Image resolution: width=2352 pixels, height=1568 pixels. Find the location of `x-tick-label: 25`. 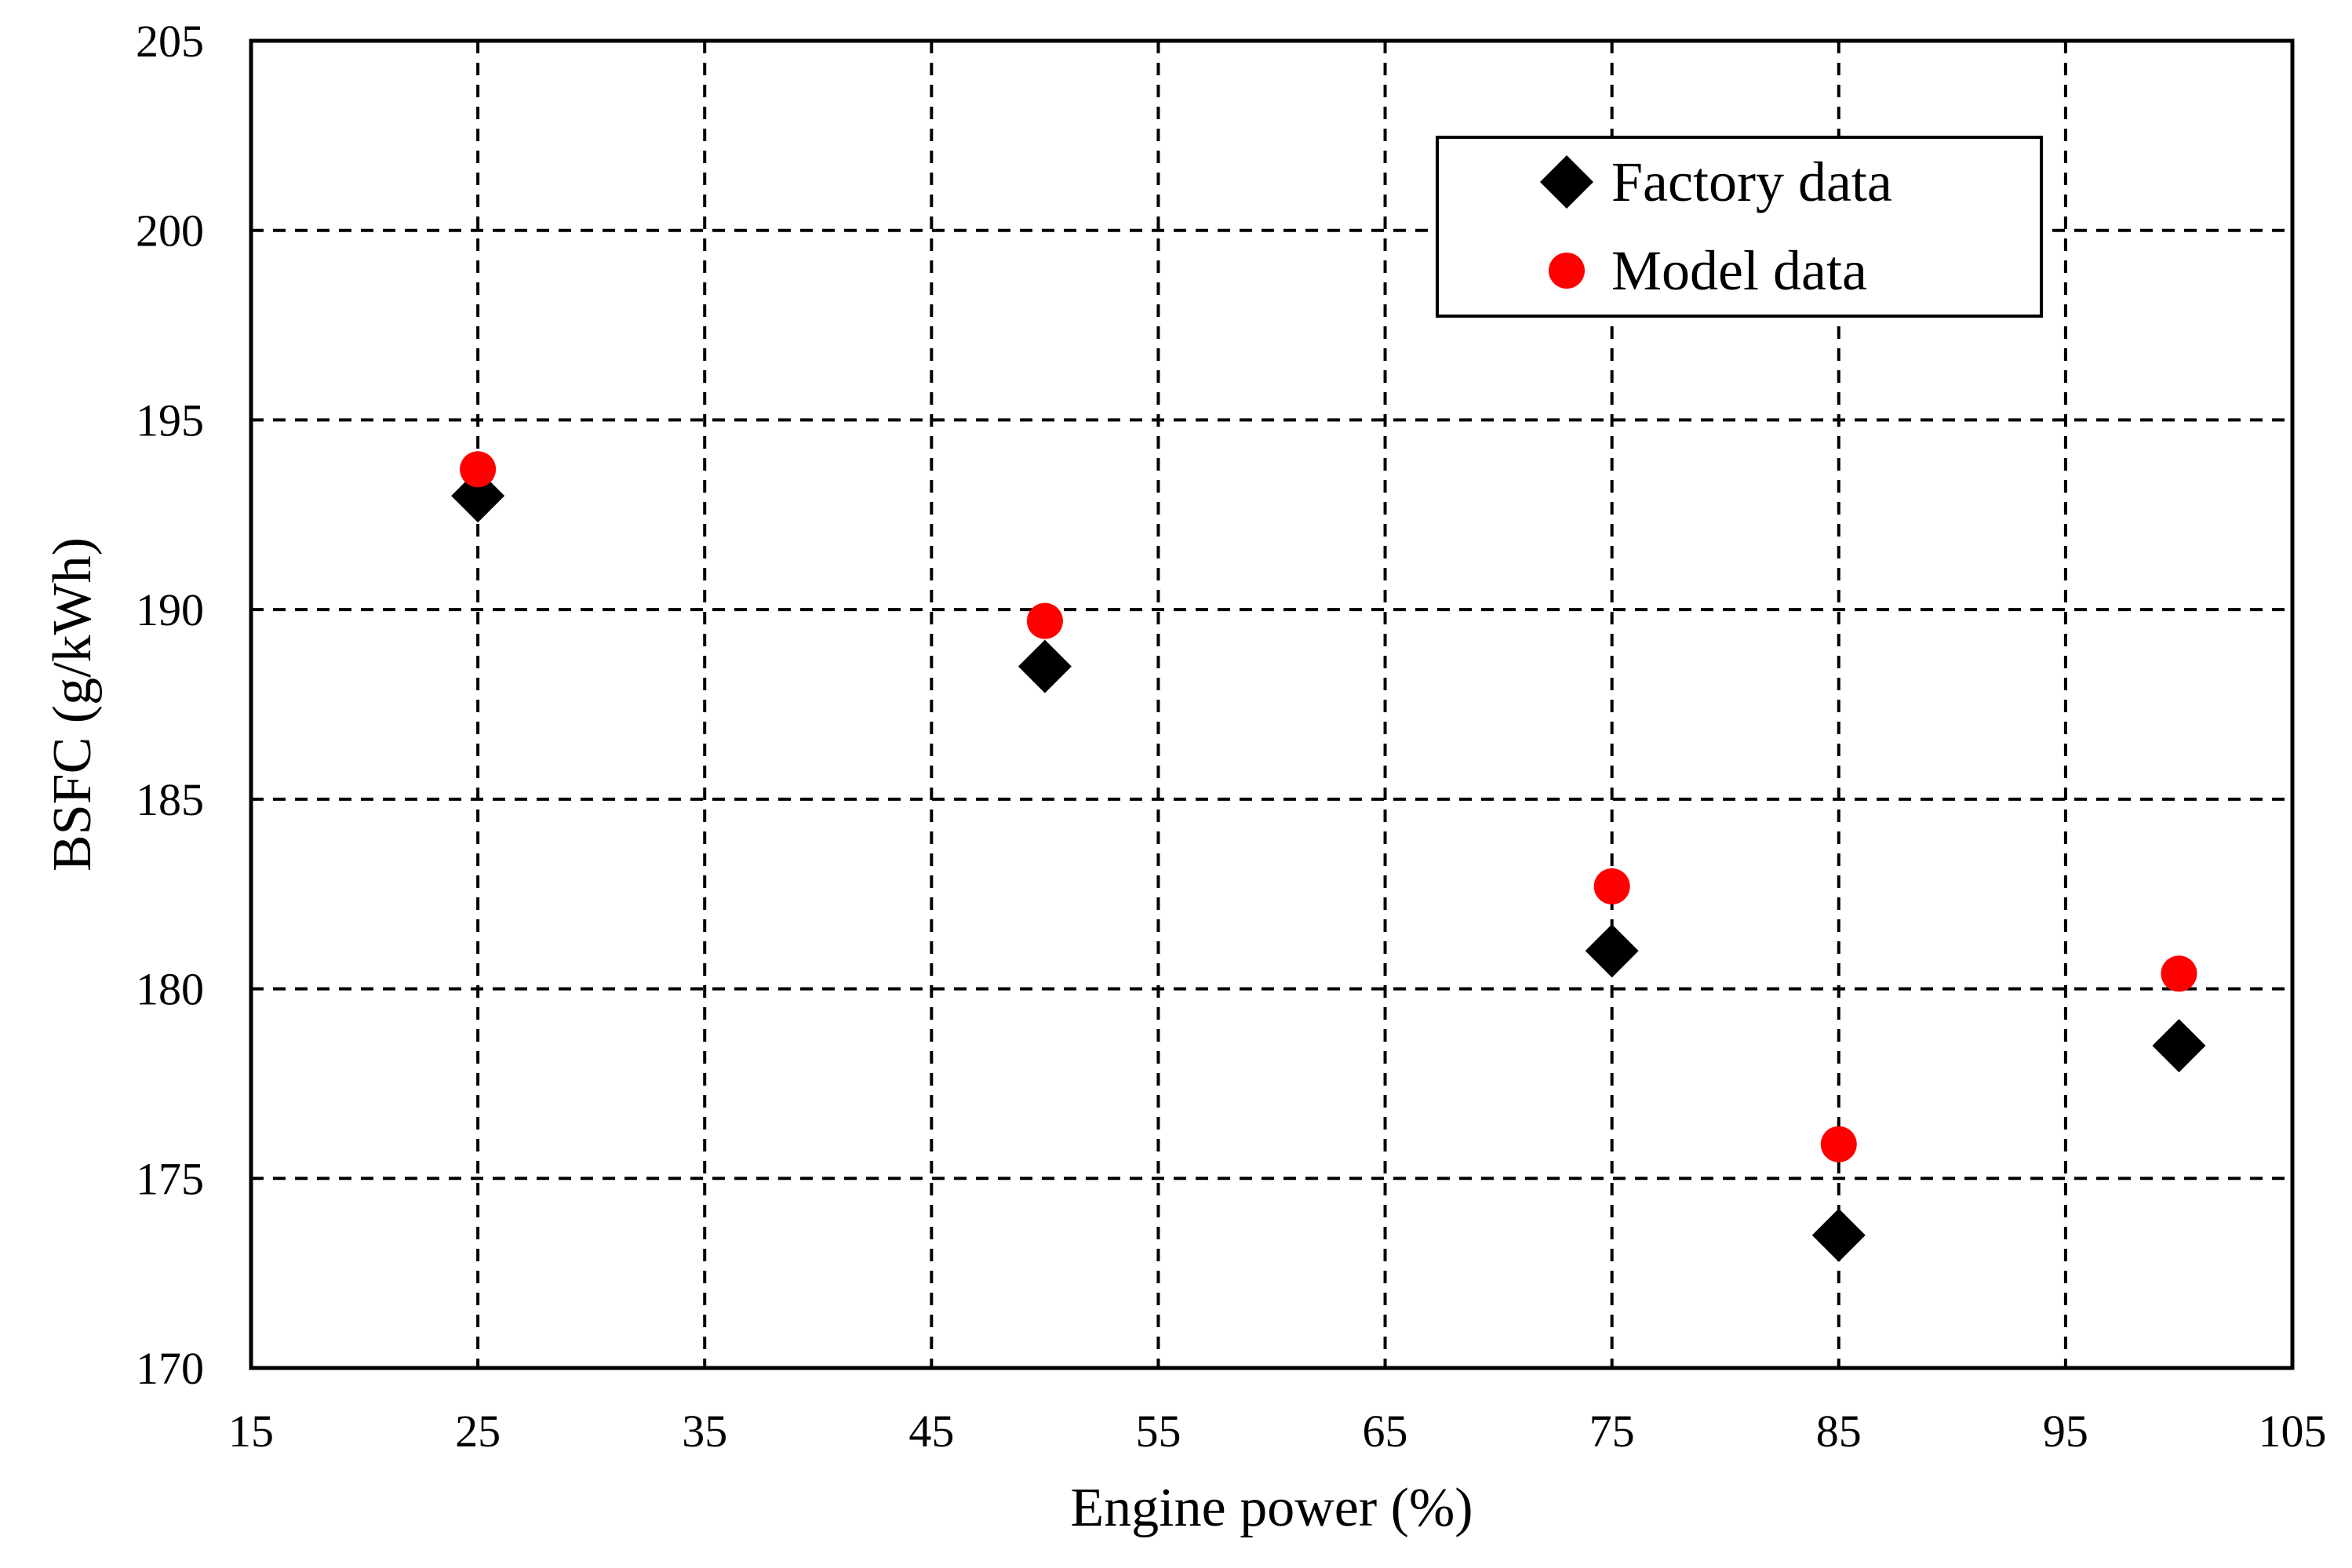

x-tick-label: 25 is located at coordinates (478, 1431).